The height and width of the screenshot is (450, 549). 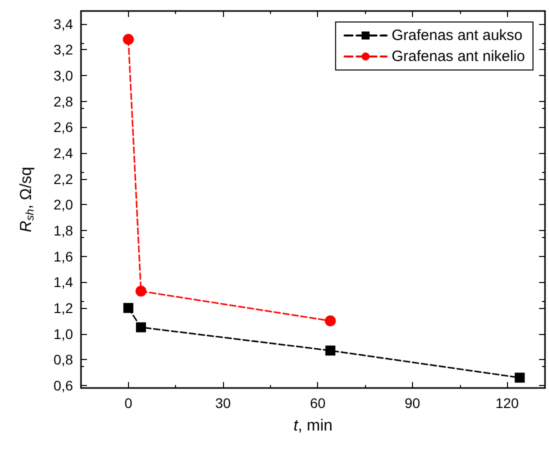 What do you see at coordinates (64, 360) in the screenshot?
I see `y-tick-label: 0,8` at bounding box center [64, 360].